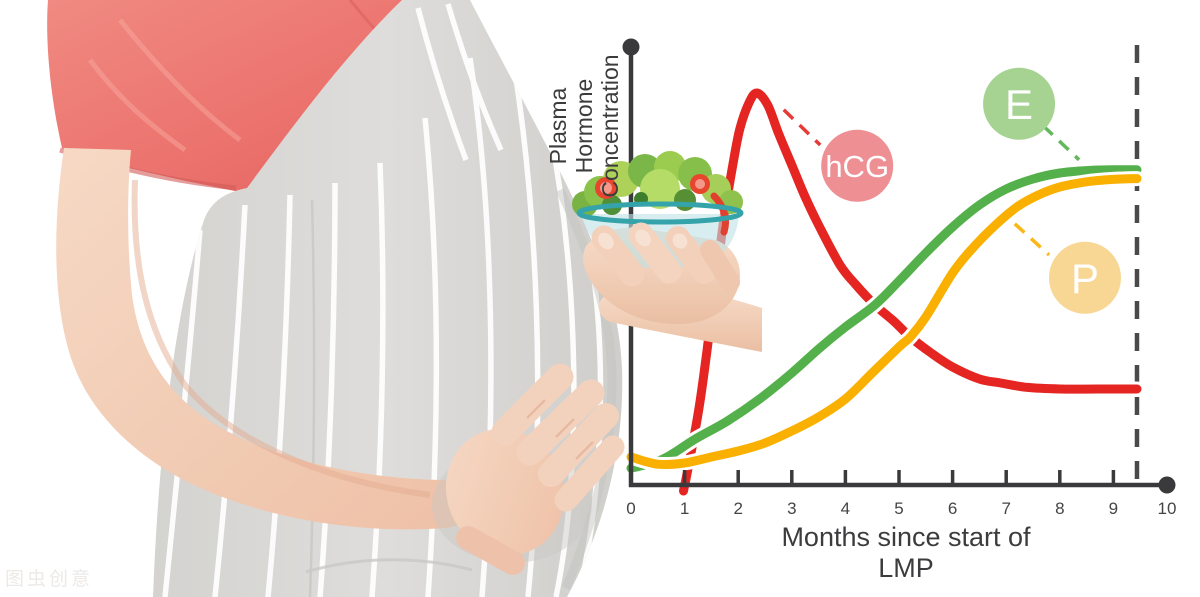 This screenshot has height=597, width=1200. I want to click on y-axis-title-line3: Concentration, so click(610, 126).